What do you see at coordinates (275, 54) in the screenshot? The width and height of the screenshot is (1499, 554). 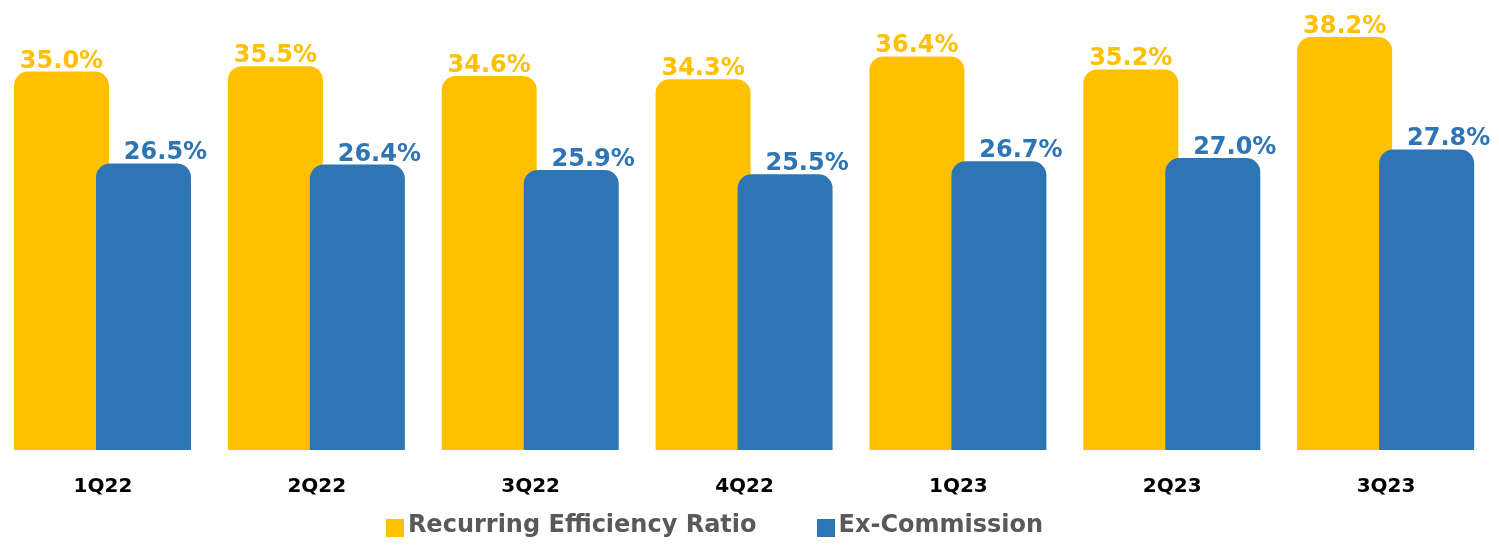 I see `data-label: 35.5%` at bounding box center [275, 54].